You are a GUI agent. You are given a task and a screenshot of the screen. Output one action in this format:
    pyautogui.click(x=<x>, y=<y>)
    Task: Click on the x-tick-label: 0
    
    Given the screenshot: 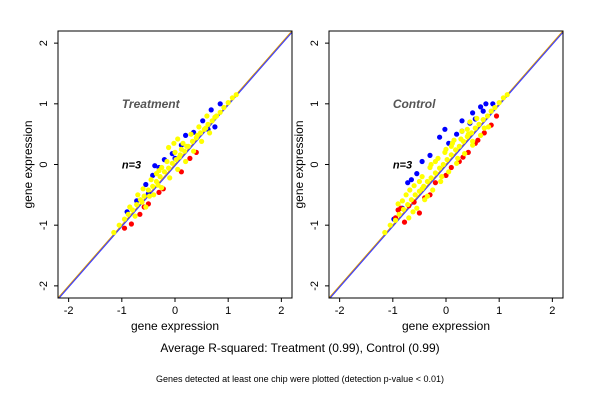 What is the action you would take?
    pyautogui.click(x=446, y=311)
    